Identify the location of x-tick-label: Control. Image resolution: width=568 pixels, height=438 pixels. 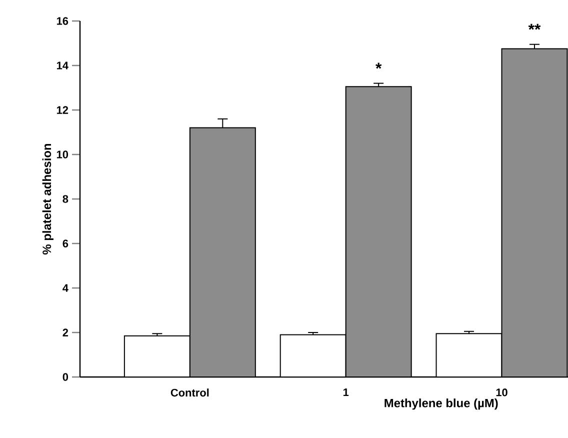
(189, 392).